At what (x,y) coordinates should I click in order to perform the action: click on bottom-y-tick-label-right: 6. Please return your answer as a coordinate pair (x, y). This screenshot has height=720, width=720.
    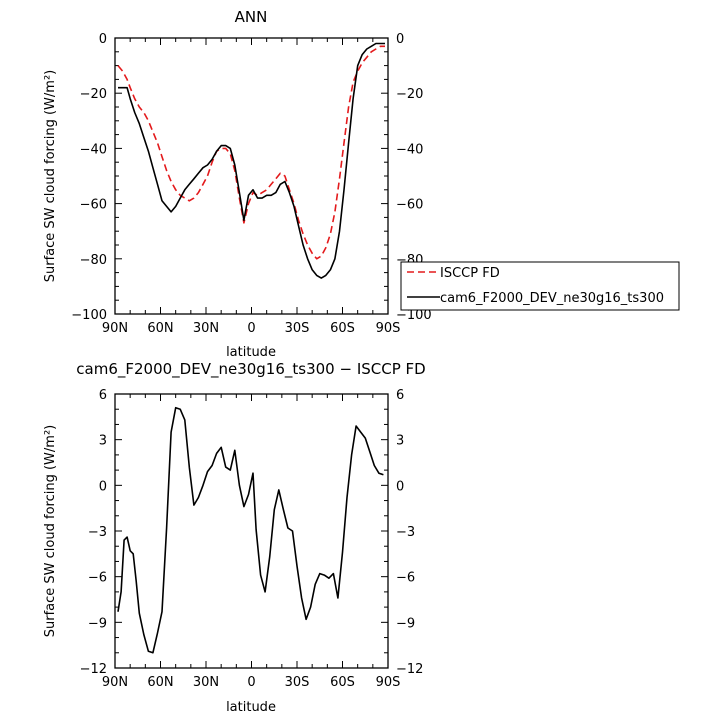
    Looking at the image, I should click on (400, 395).